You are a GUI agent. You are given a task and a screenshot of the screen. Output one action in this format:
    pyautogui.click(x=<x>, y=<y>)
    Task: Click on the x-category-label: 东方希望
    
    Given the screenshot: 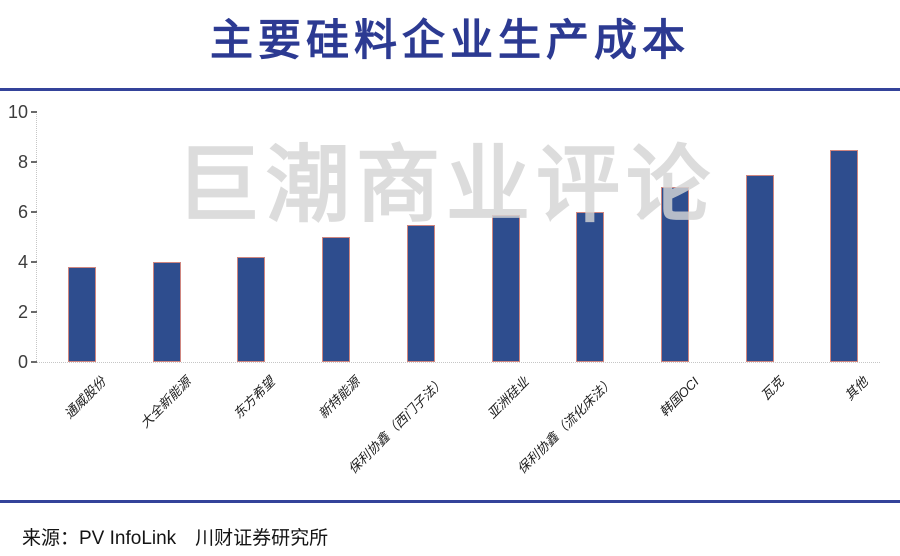 What is the action you would take?
    pyautogui.click(x=254, y=398)
    